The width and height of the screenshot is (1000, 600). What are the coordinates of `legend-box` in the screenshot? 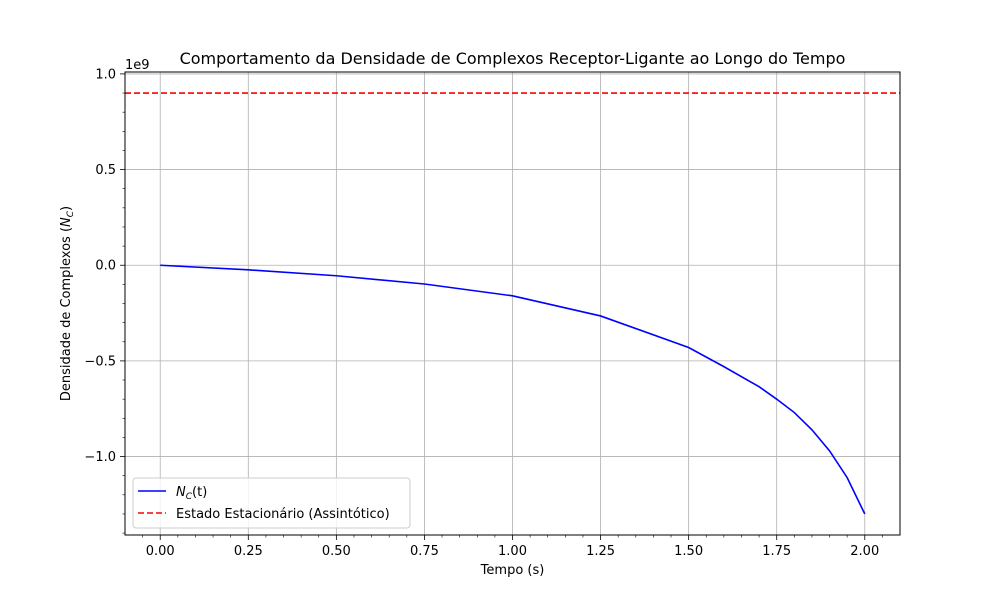 It's located at (271, 503).